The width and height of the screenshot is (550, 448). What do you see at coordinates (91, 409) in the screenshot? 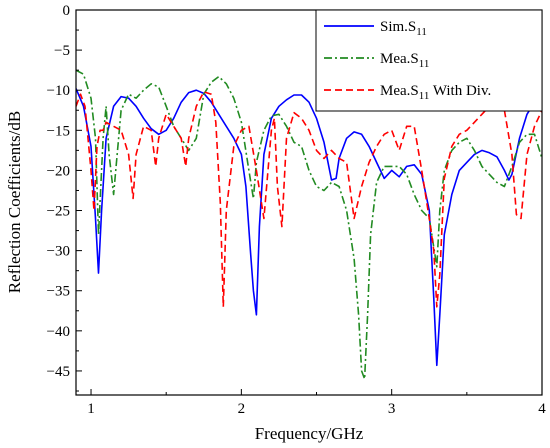
I see `x-tick-label: 1` at bounding box center [91, 409].